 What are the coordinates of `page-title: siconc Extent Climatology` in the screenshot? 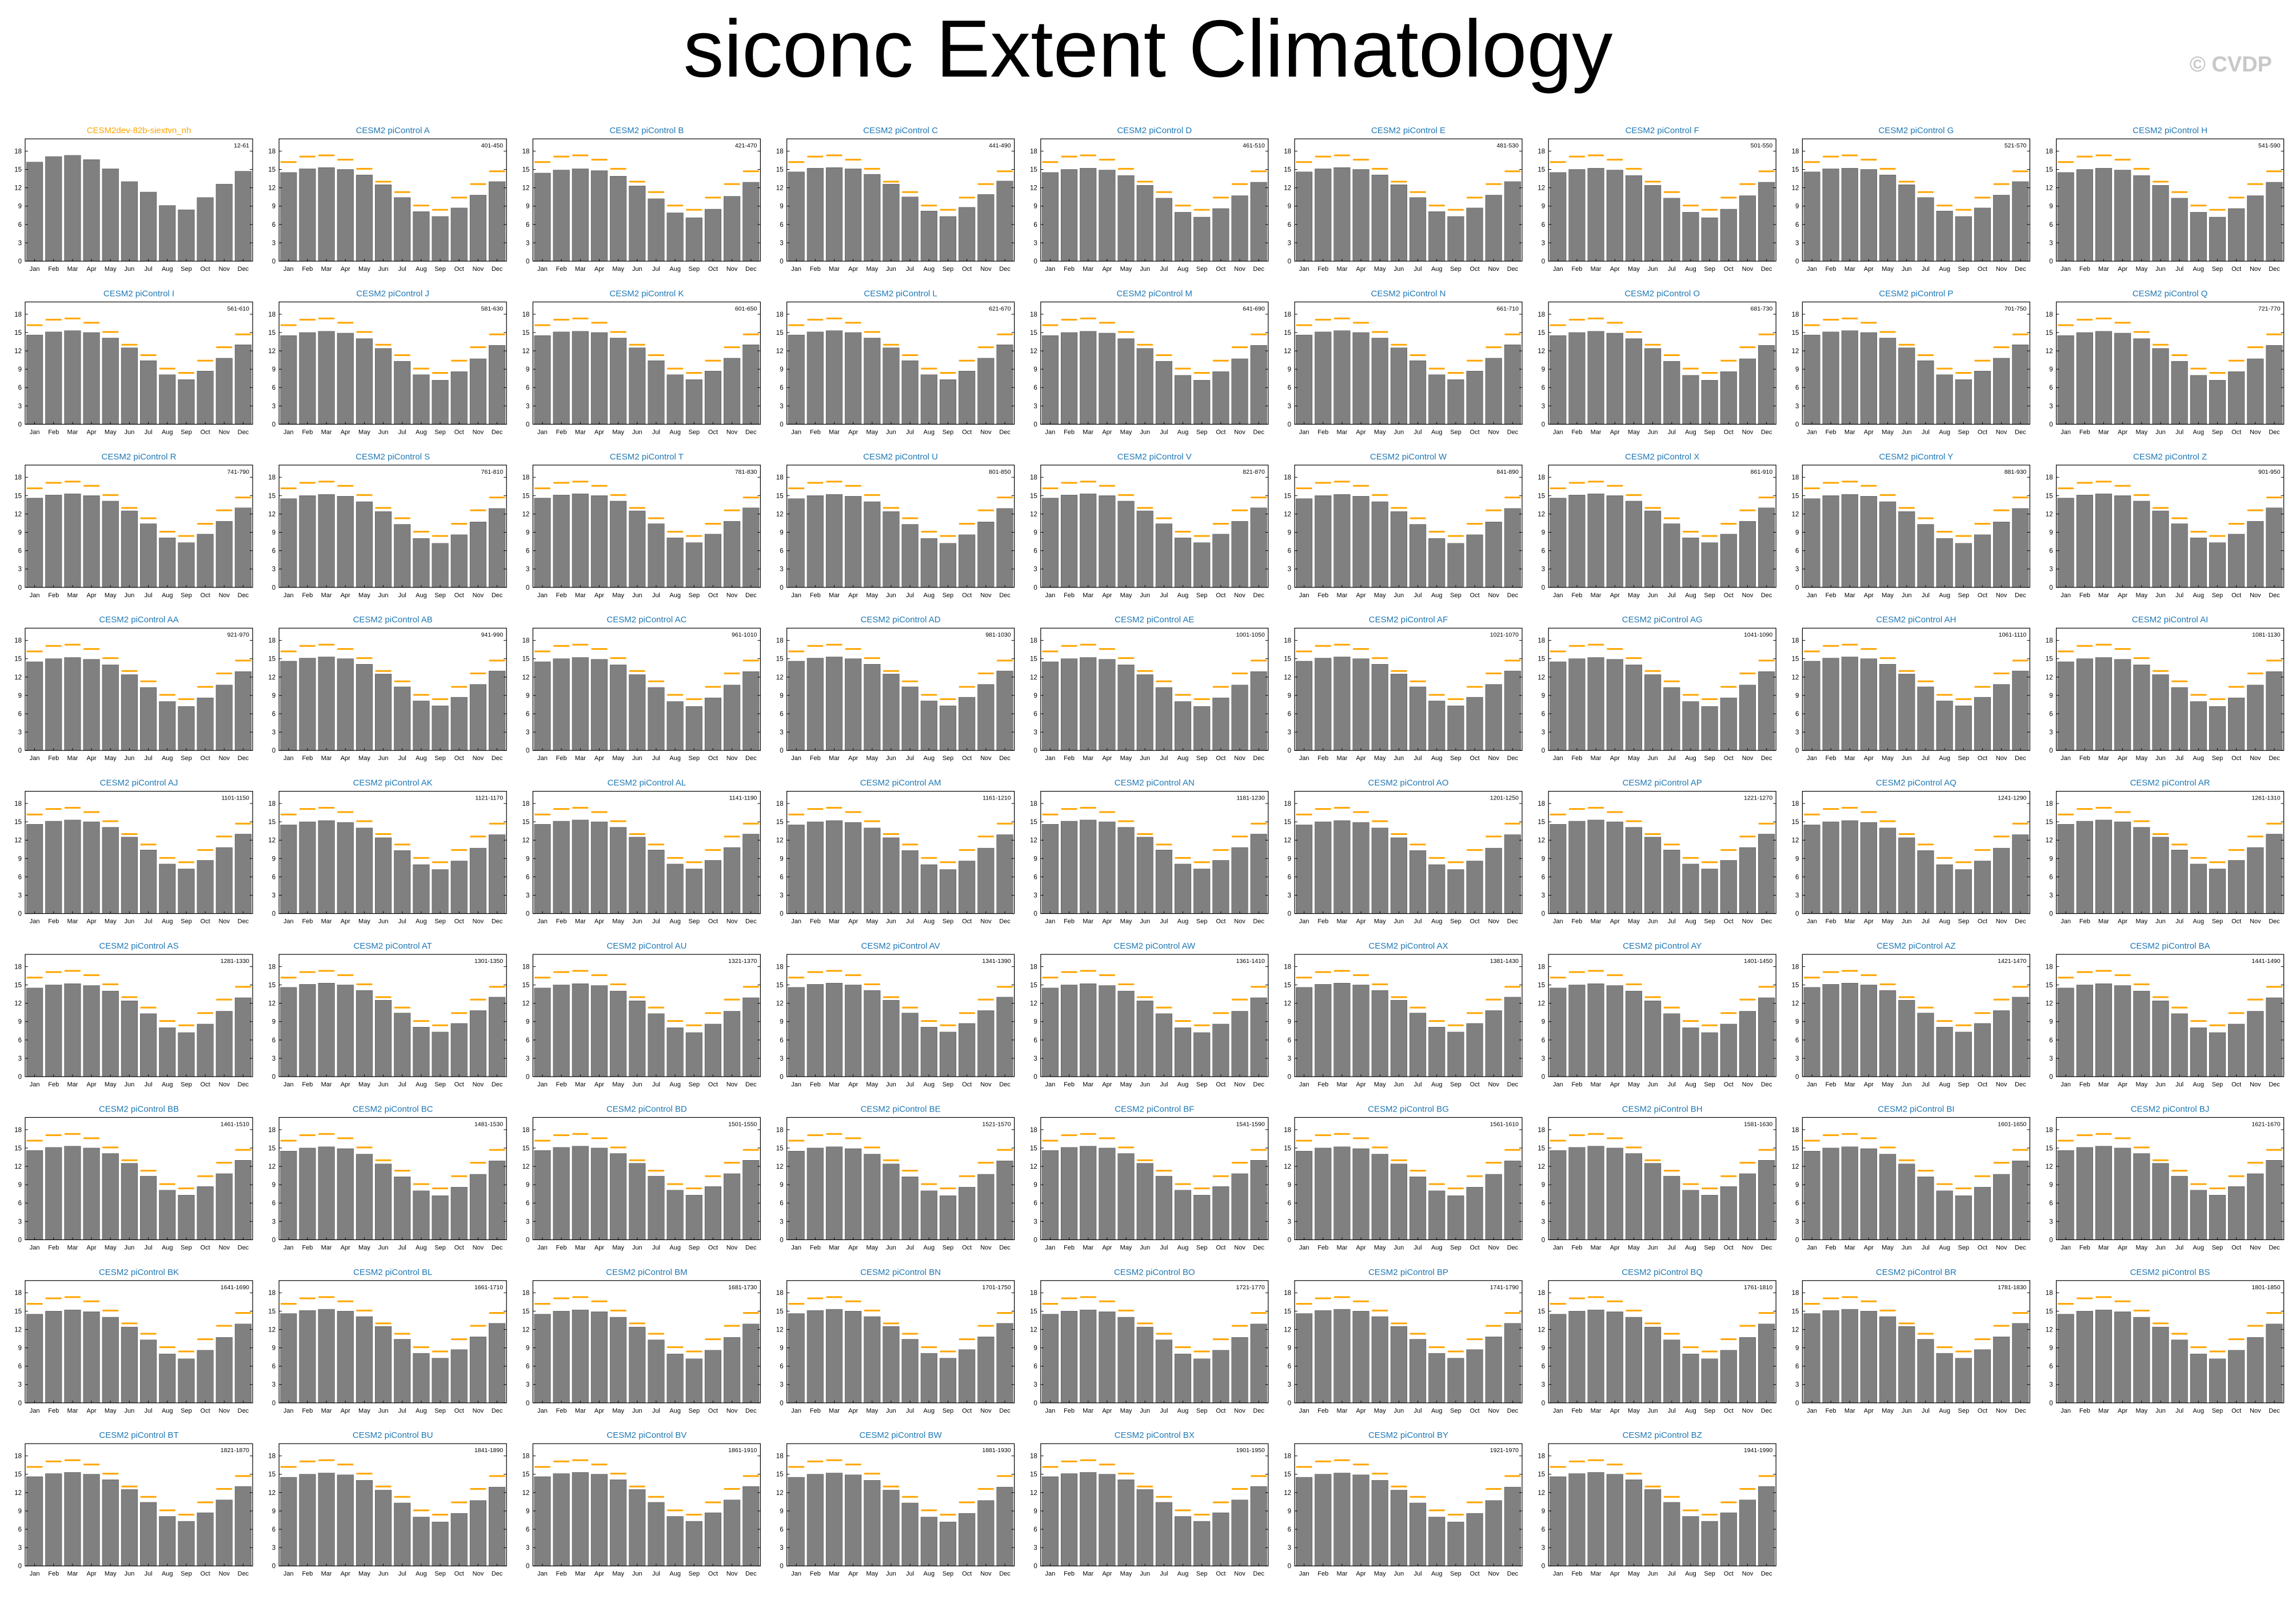 It's located at (1148, 49).